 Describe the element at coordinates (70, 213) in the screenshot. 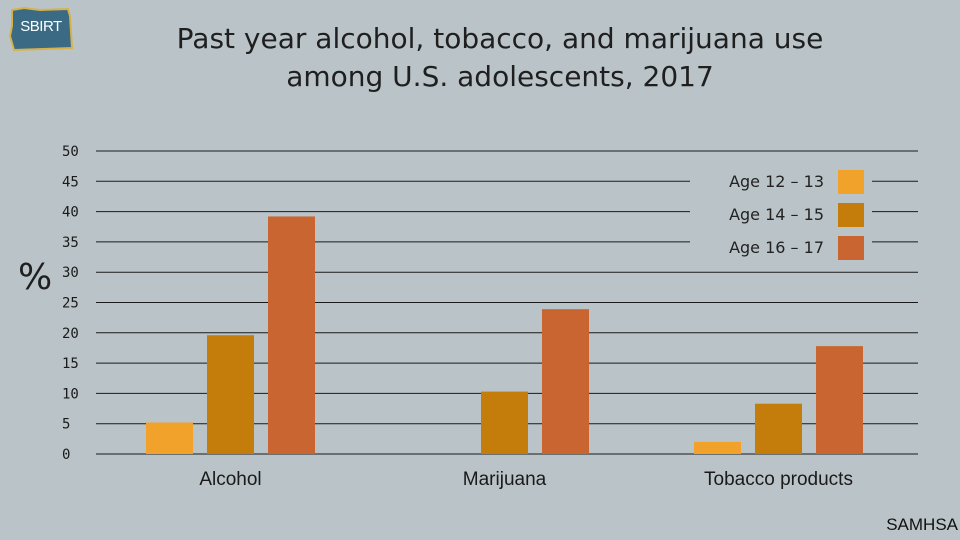

I see `y-tick-label: 40` at that location.